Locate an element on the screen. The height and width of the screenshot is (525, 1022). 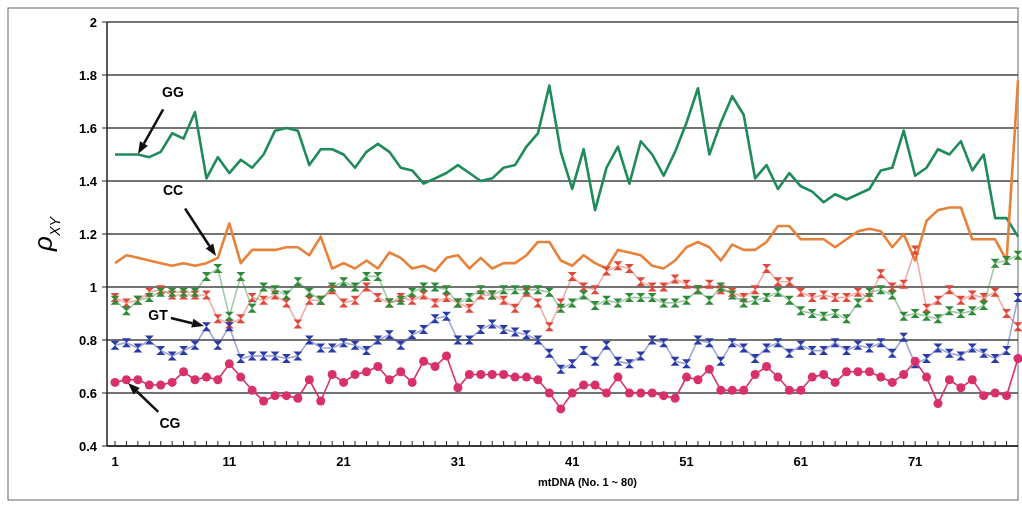
x-tick-label: 41 is located at coordinates (572, 461).